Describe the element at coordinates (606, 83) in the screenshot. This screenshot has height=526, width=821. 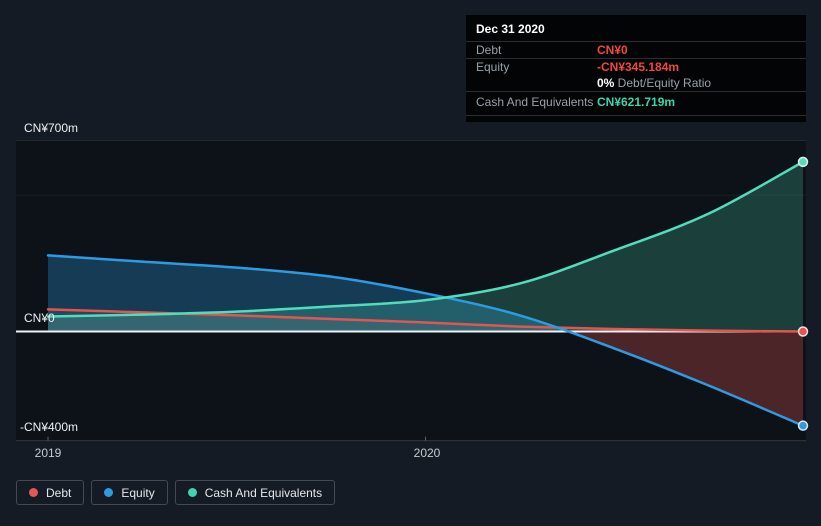
I see `tooltip-ratio-percent: 0%` at that location.